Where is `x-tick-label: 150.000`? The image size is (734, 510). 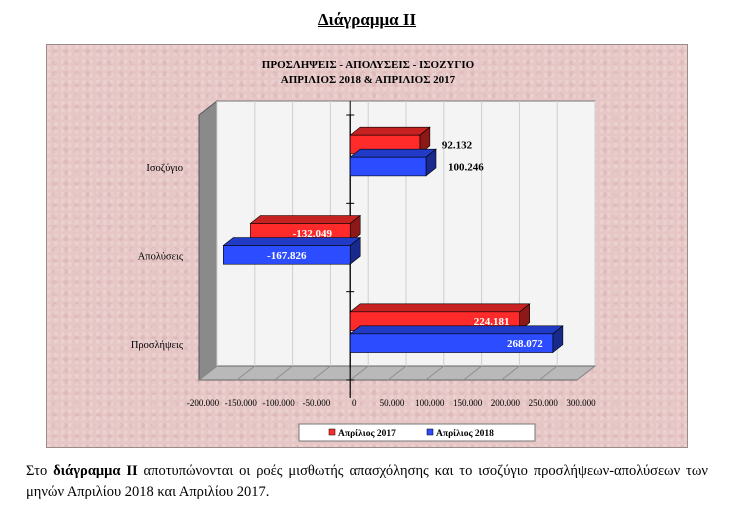
x-tick-label: 150.000 is located at coordinates (468, 403).